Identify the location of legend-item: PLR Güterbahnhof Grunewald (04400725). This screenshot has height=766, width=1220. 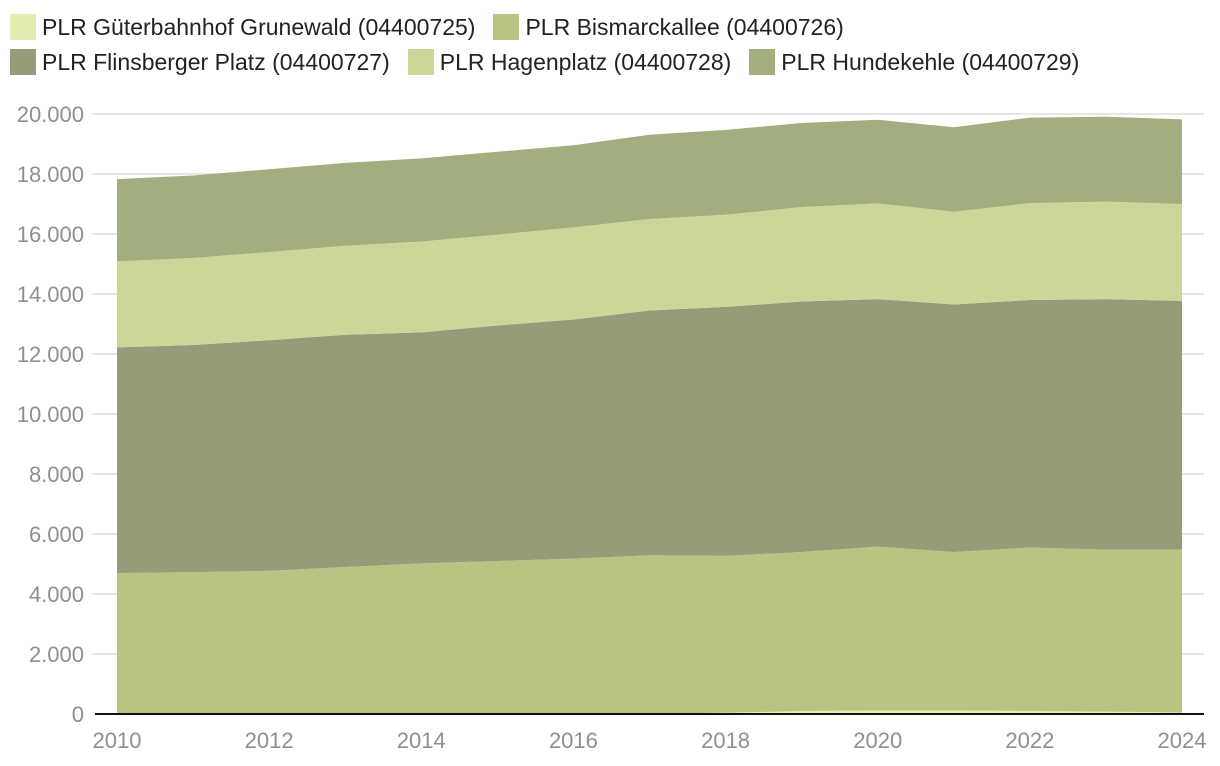
(242, 27).